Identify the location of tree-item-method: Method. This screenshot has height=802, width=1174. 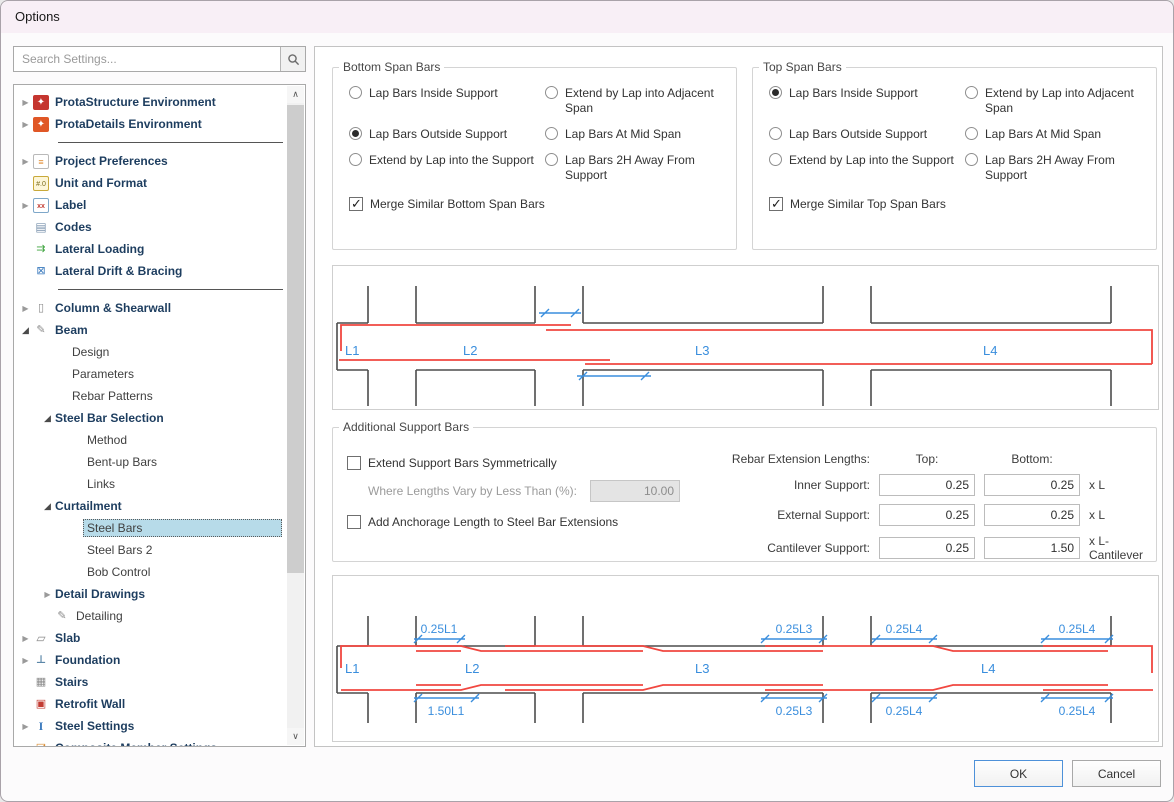
(107, 440).